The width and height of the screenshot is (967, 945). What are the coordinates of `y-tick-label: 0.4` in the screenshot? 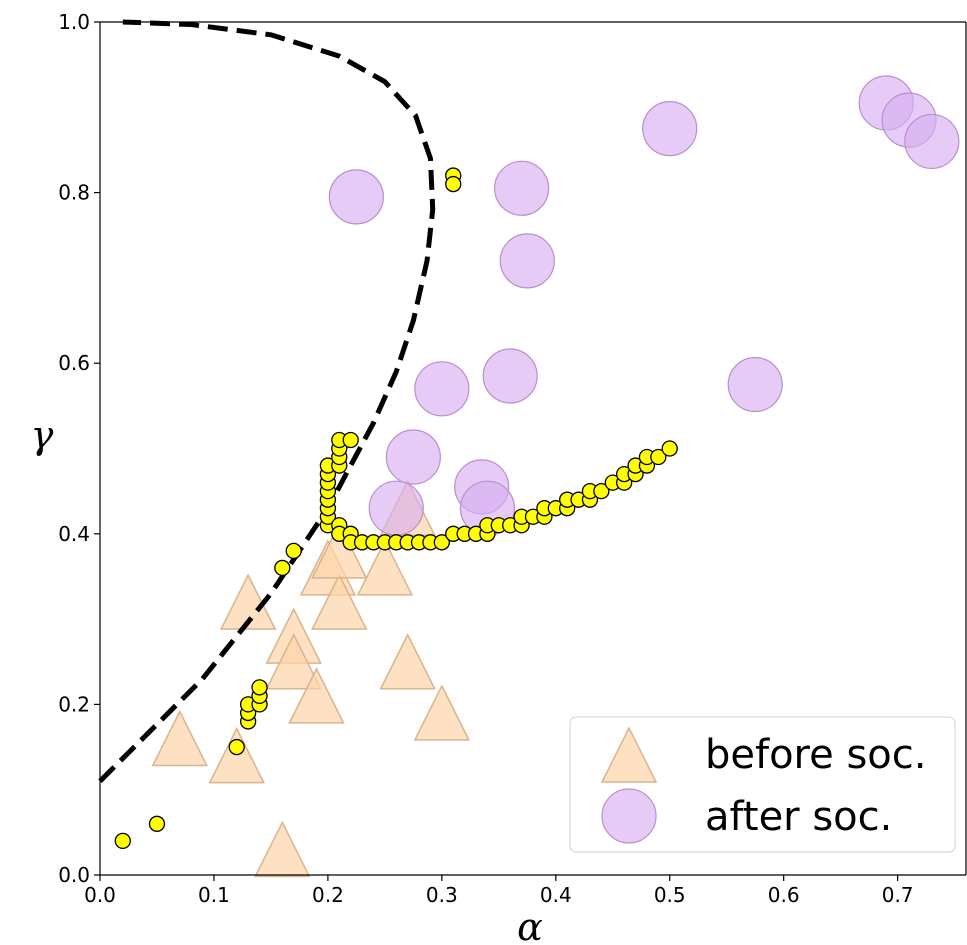 It's located at (74, 534).